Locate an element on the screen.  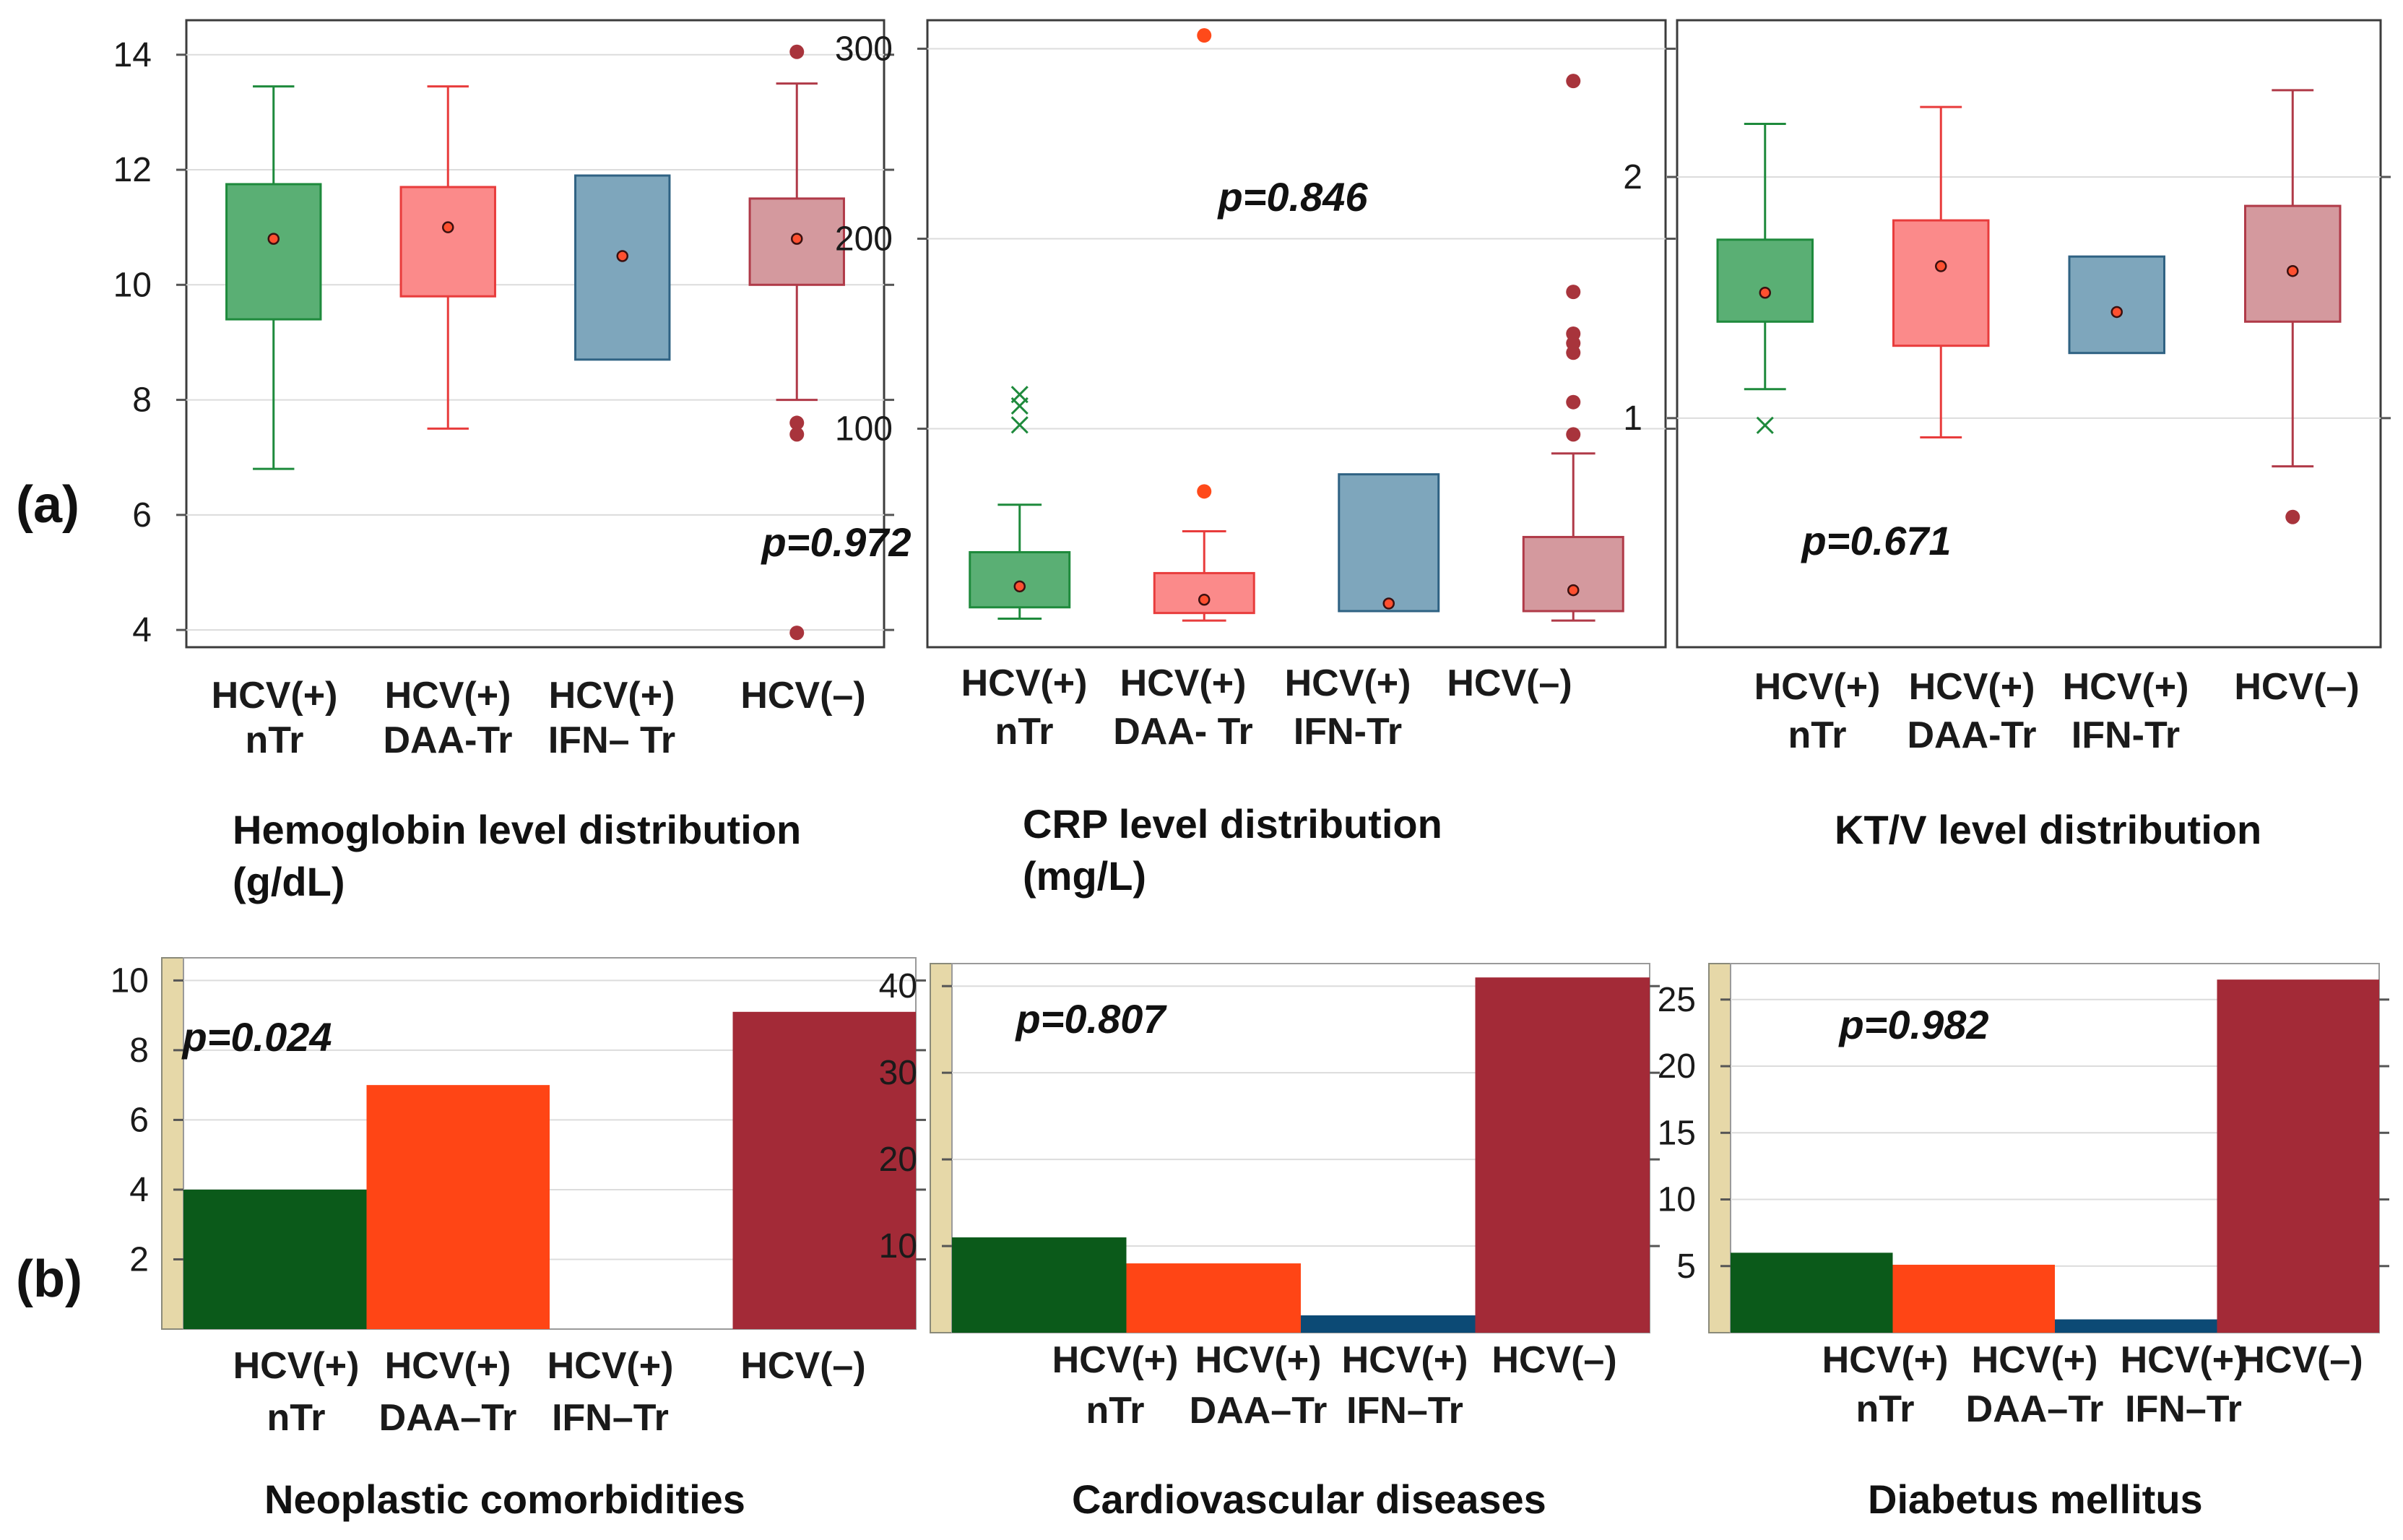
y-tick-label: 20 is located at coordinates (898, 1160).